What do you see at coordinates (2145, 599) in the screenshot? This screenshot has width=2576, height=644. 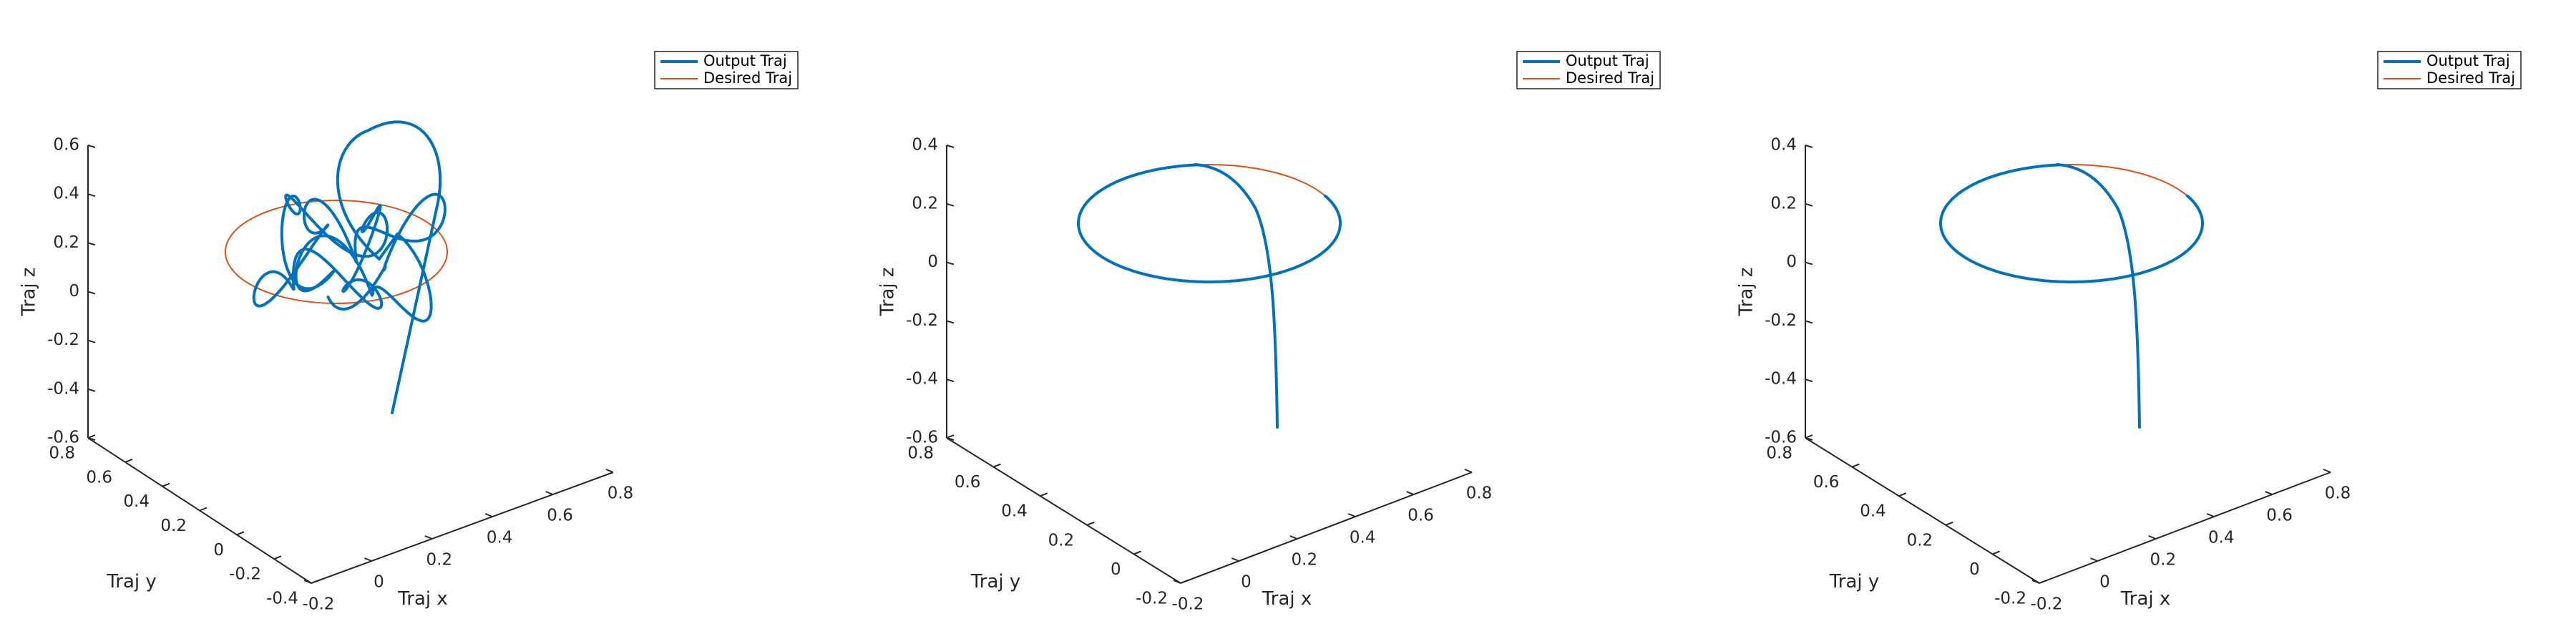 I see `x-axis-label: Traj x` at bounding box center [2145, 599].